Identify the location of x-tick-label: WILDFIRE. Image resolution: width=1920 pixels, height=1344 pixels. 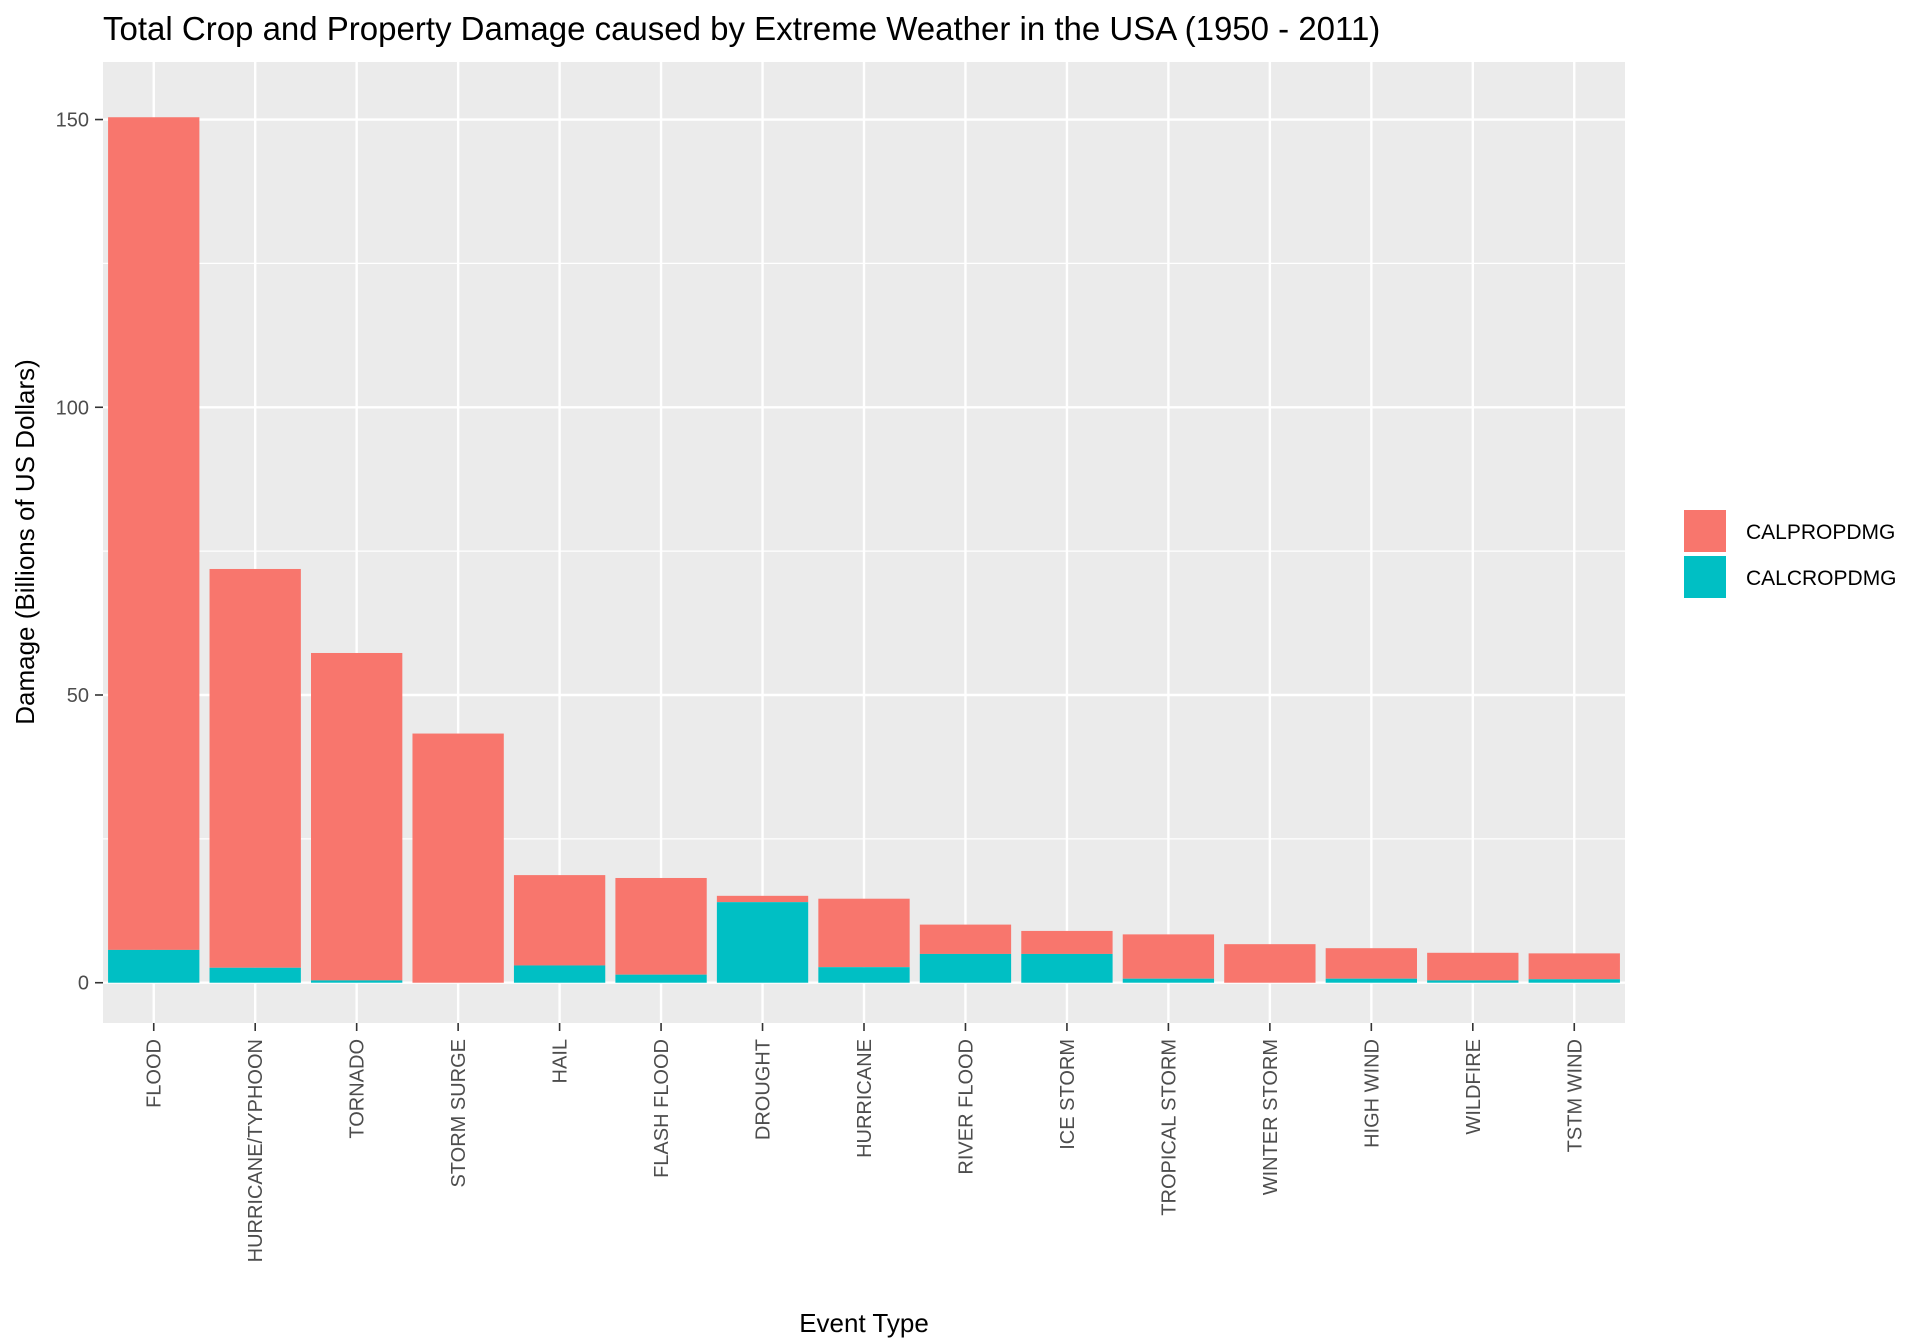
(1474, 1087).